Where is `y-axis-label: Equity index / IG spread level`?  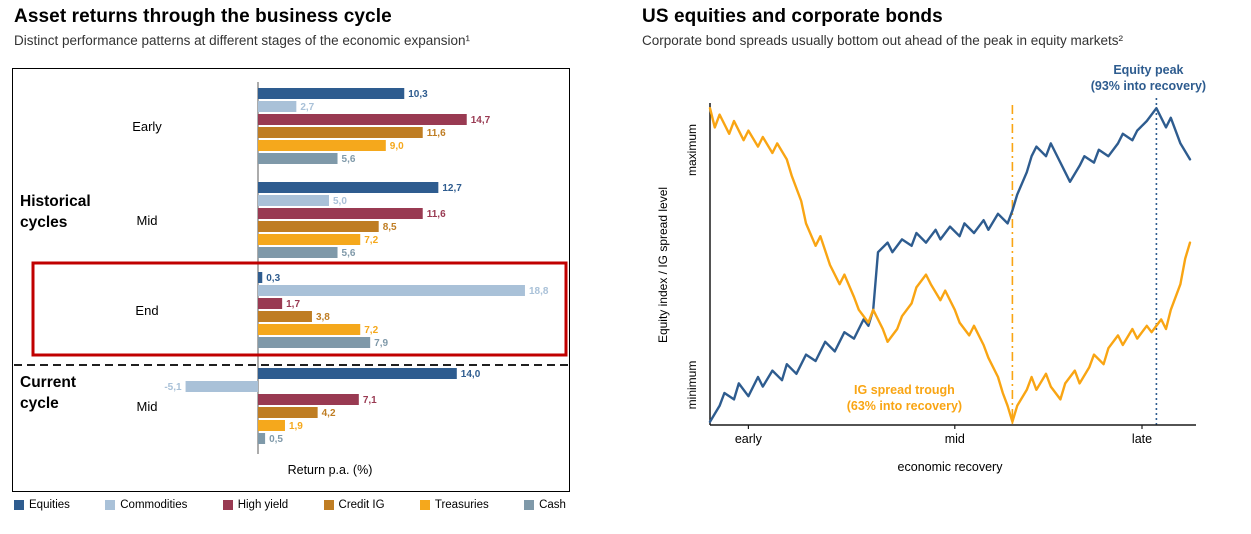
y-axis-label: Equity index / IG spread level is located at coordinates (663, 265).